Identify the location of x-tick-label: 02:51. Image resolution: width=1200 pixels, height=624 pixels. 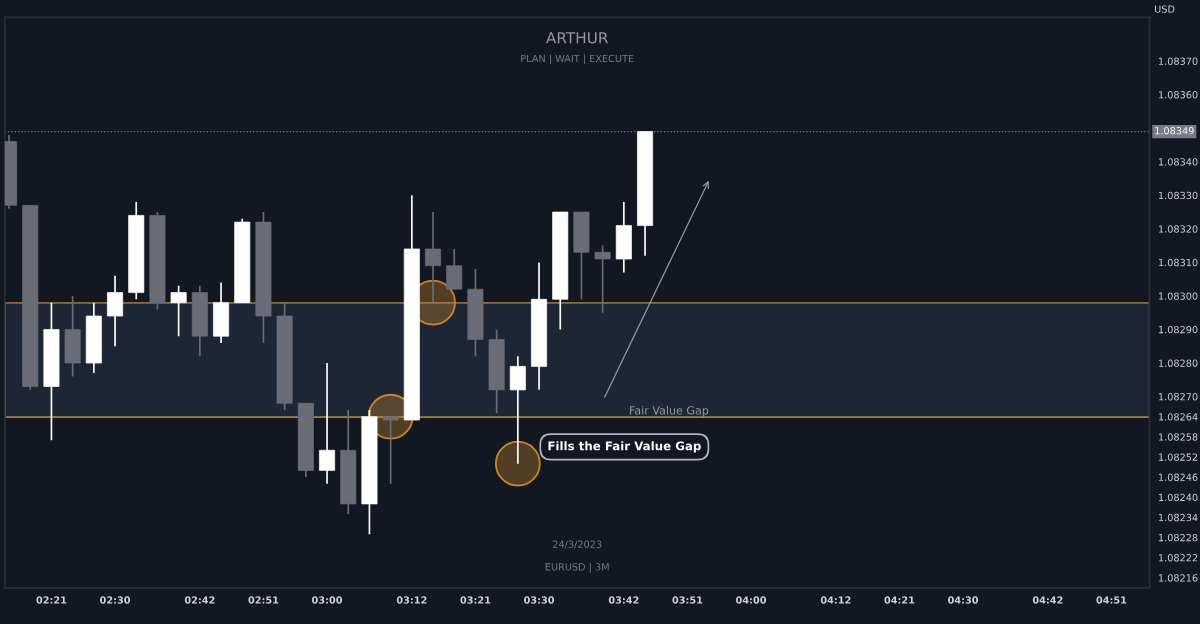
(263, 600).